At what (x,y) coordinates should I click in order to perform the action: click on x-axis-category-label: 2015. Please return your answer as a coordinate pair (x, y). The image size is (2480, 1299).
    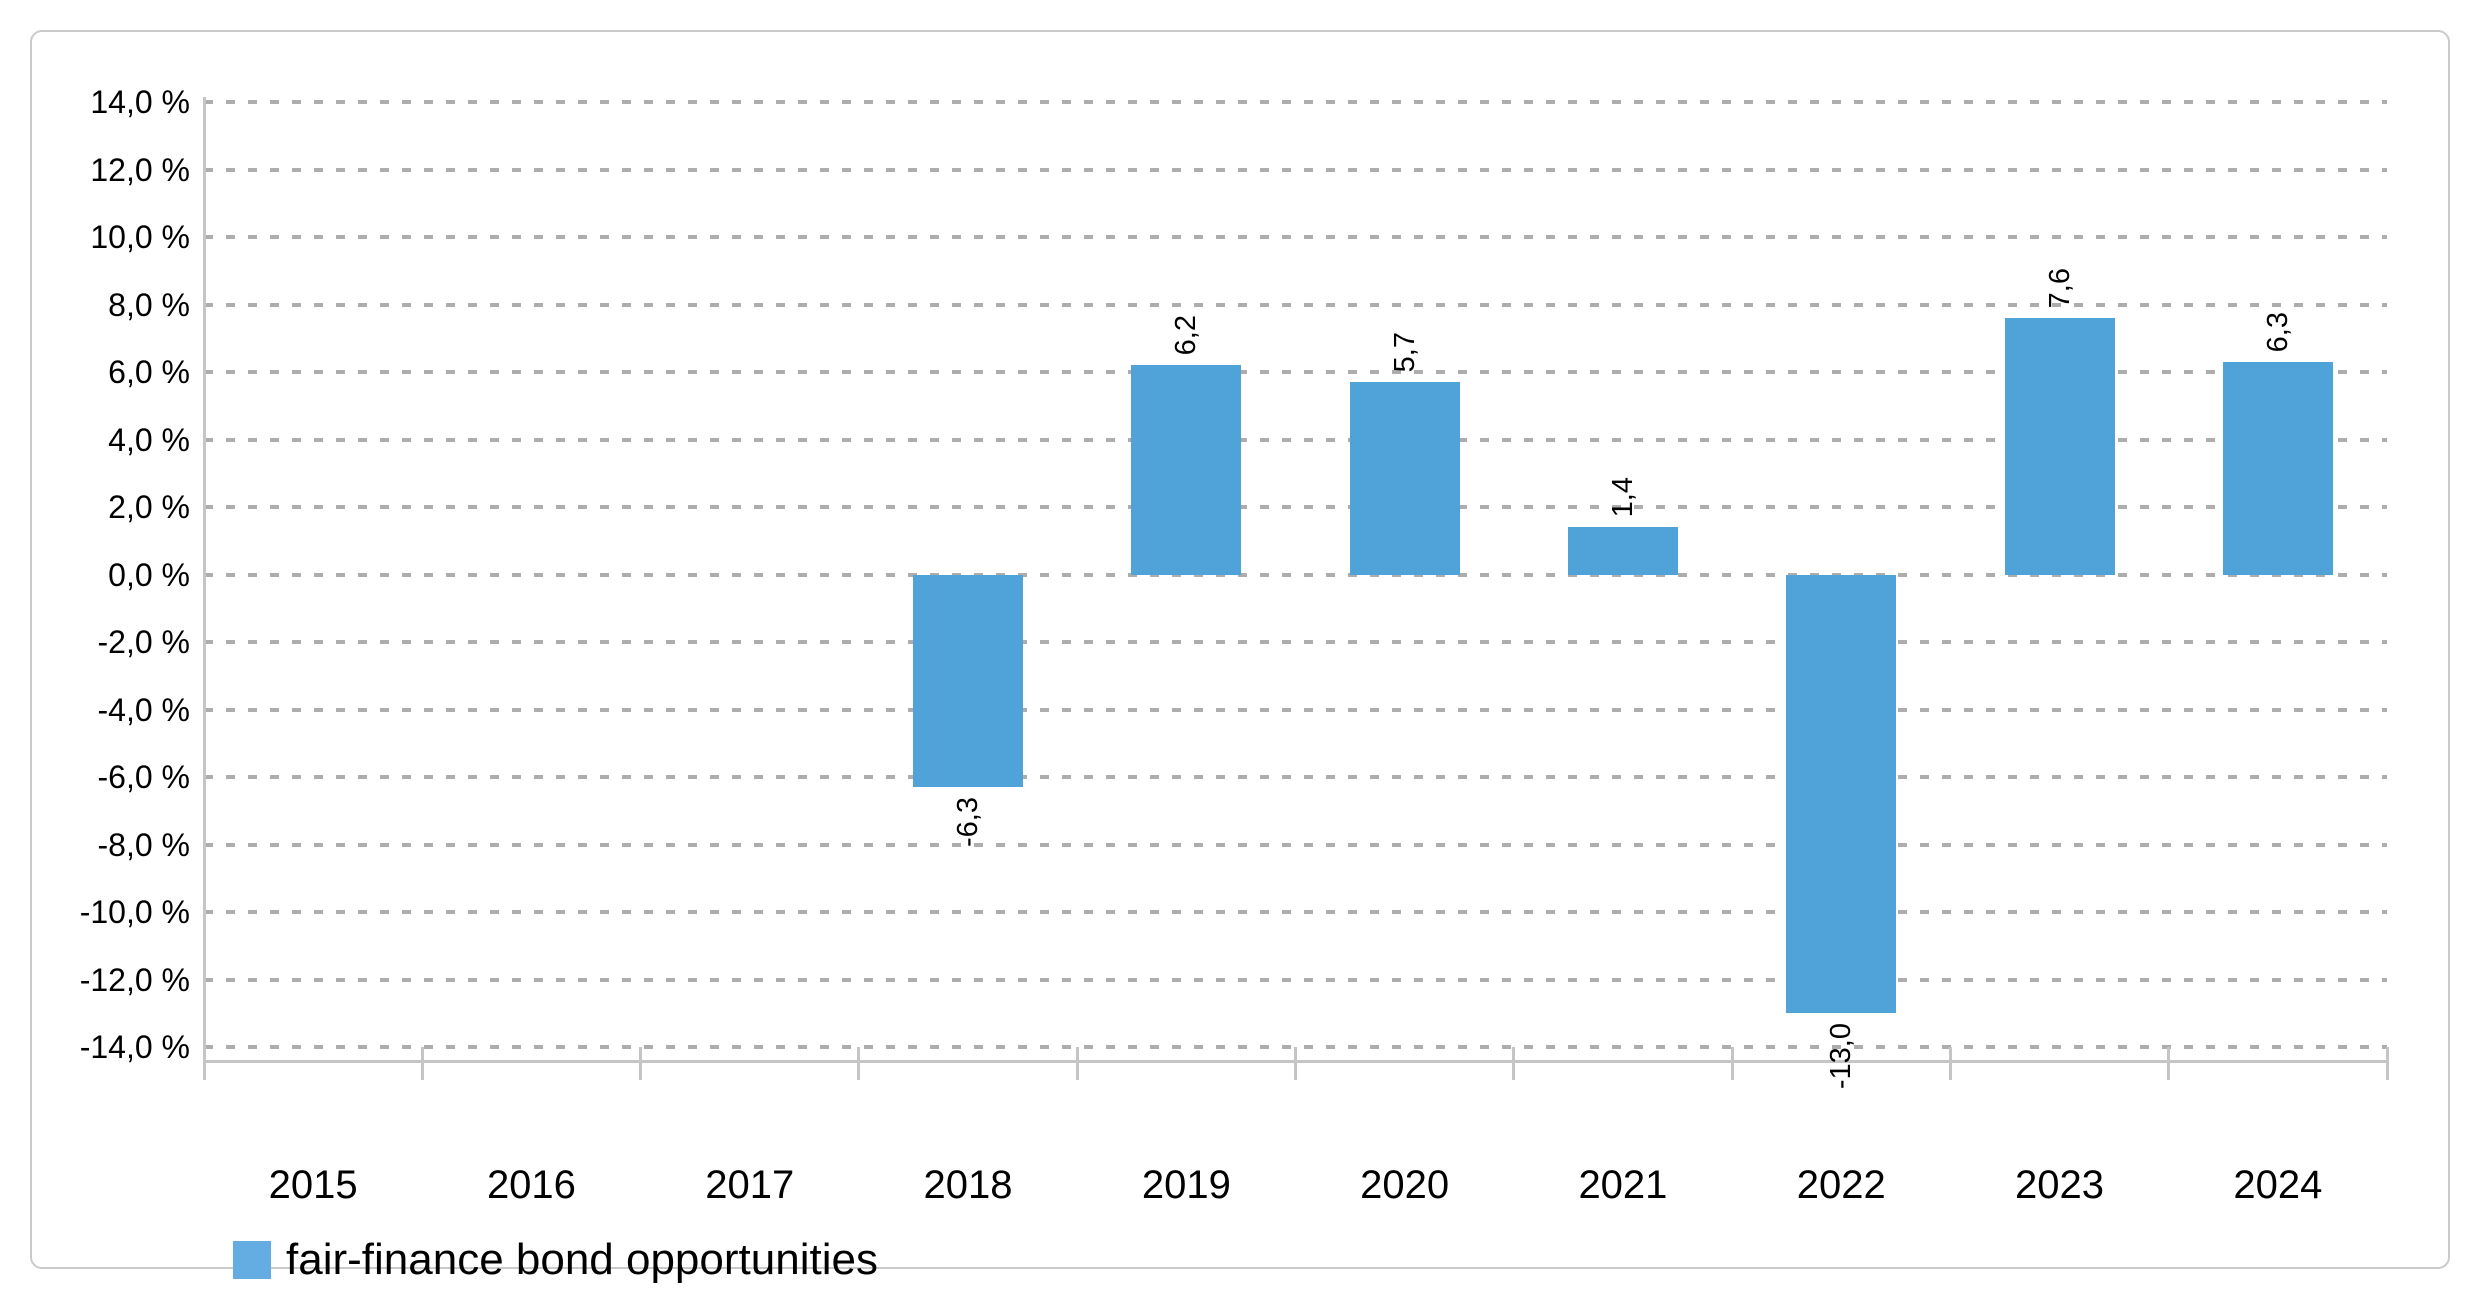
    Looking at the image, I should click on (313, 1185).